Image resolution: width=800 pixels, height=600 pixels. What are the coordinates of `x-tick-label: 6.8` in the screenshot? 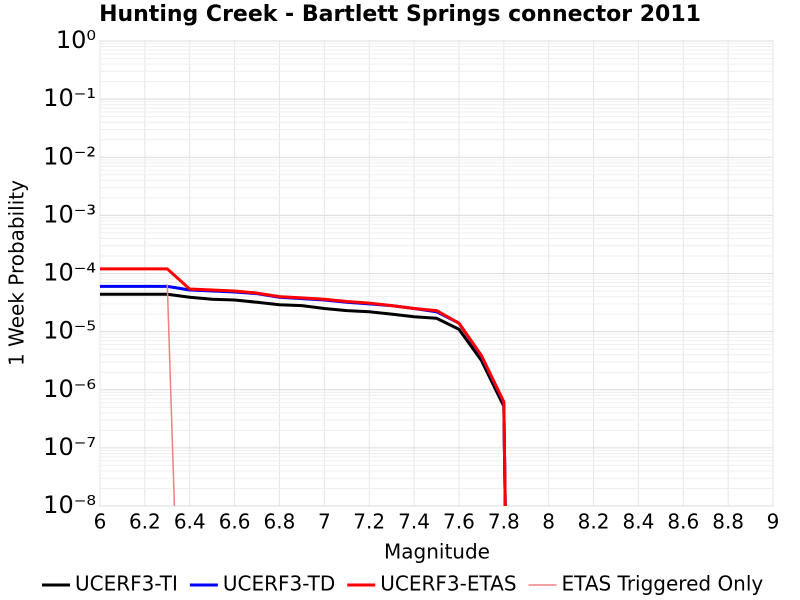 It's located at (280, 522).